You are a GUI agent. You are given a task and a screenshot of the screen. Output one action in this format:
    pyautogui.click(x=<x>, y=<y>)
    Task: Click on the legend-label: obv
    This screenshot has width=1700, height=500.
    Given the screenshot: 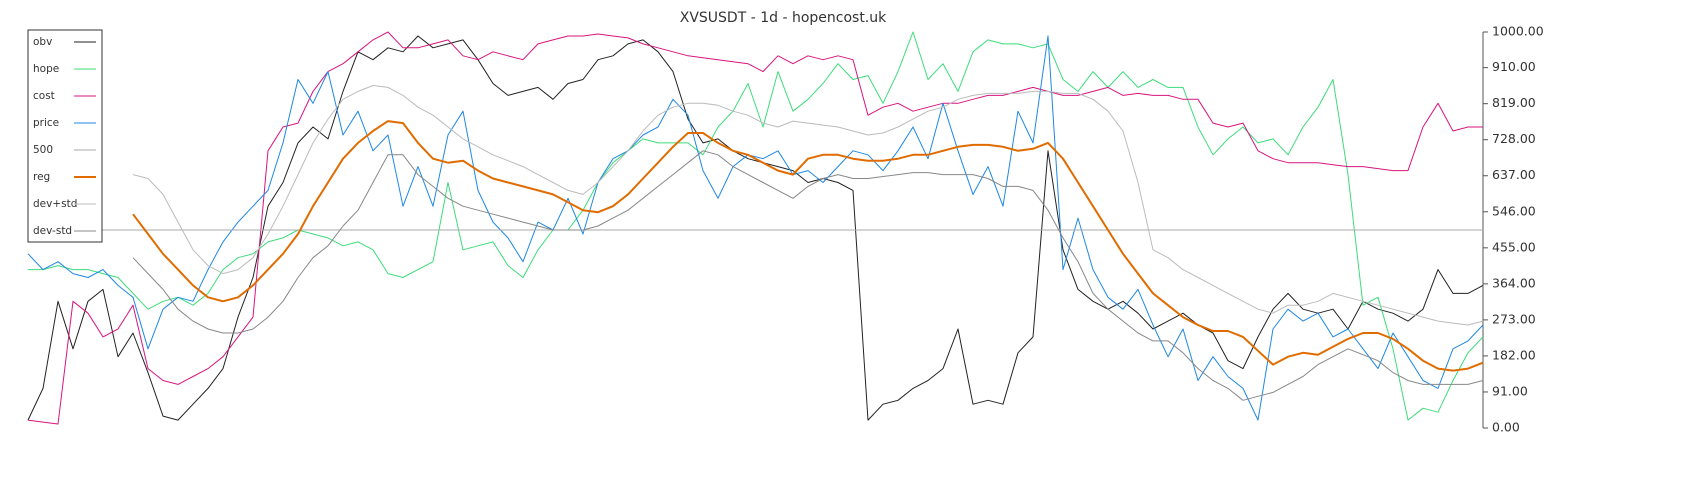 What is the action you would take?
    pyautogui.click(x=42, y=42)
    